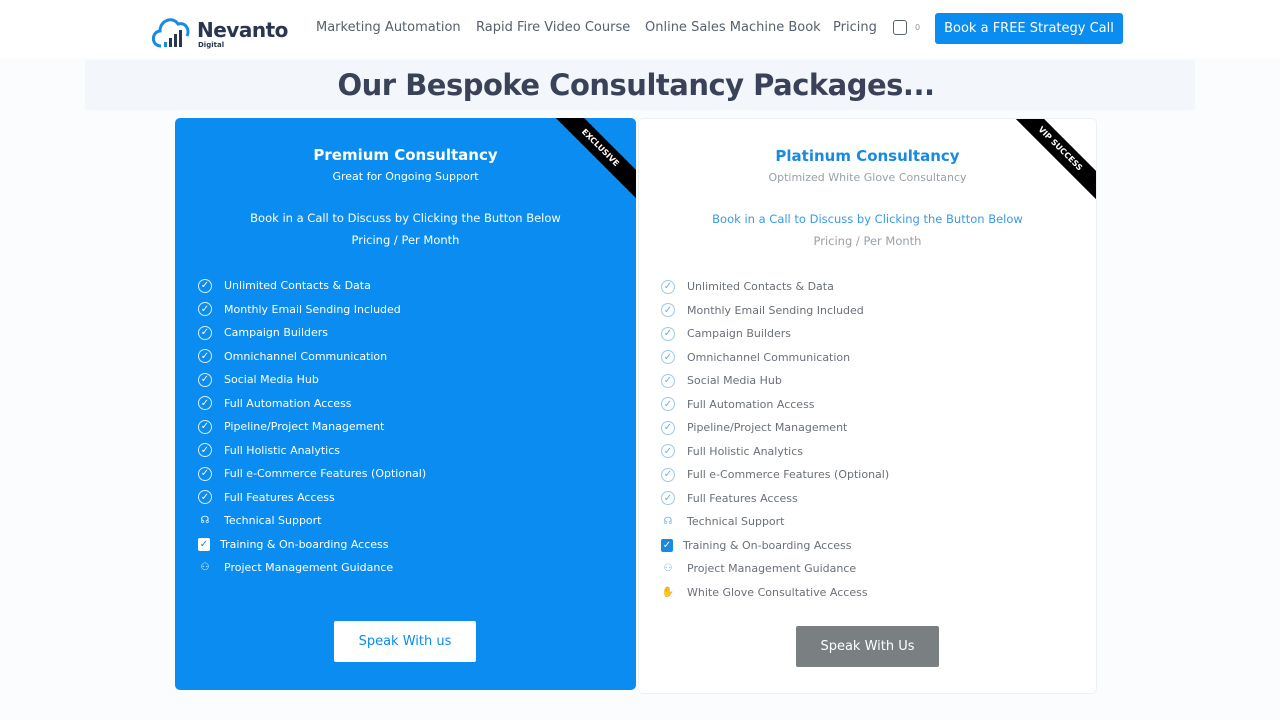 The width and height of the screenshot is (1280, 720). I want to click on logo: Nevanto Digital, so click(219, 30).